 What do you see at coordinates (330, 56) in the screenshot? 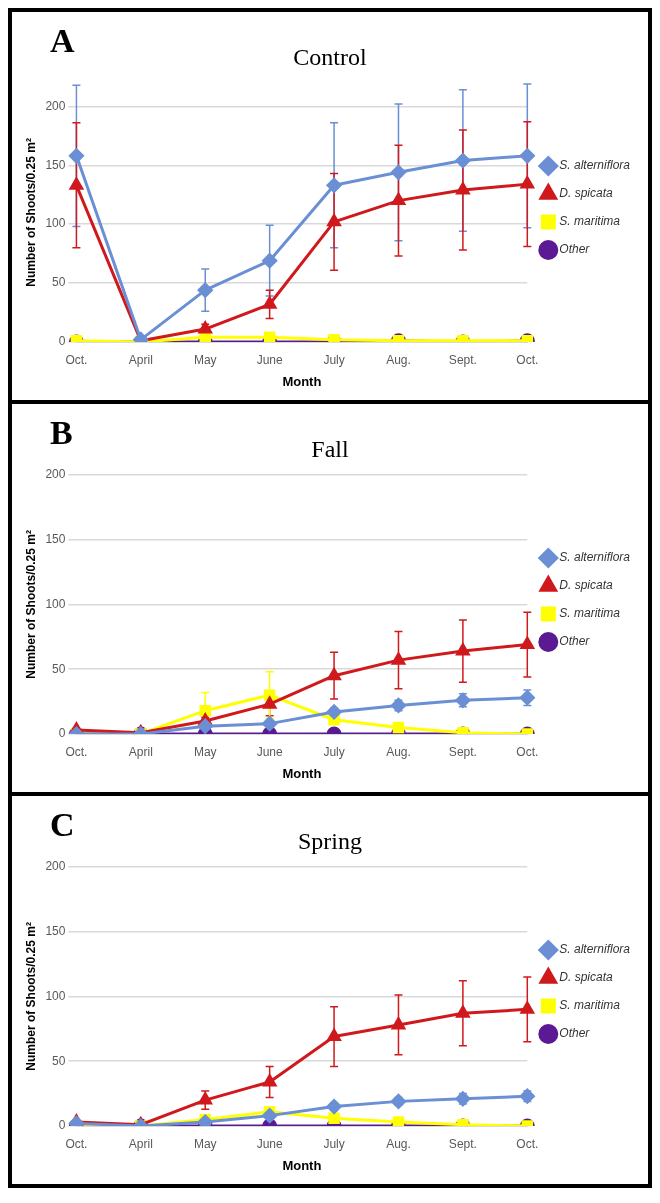
I see `chart-title: Control` at bounding box center [330, 56].